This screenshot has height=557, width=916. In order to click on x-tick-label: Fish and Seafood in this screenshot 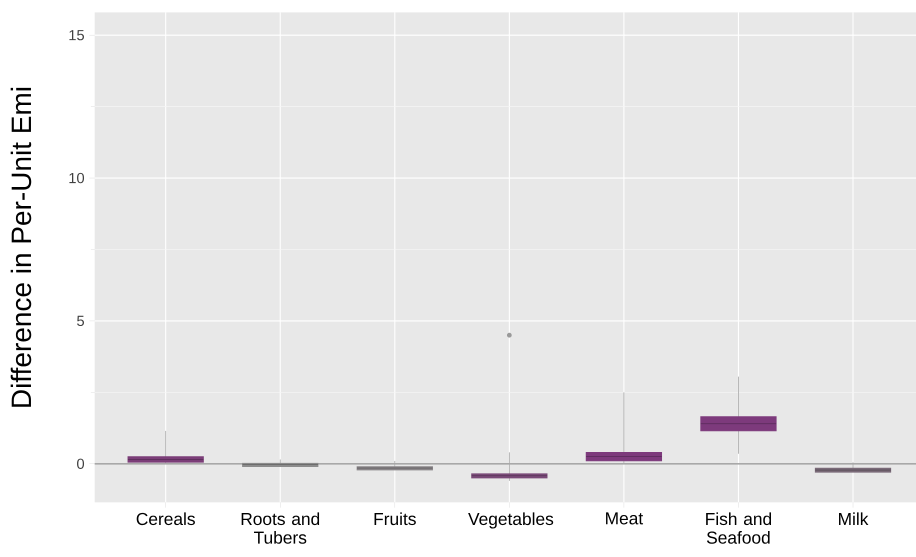, I will do `click(739, 528)`.